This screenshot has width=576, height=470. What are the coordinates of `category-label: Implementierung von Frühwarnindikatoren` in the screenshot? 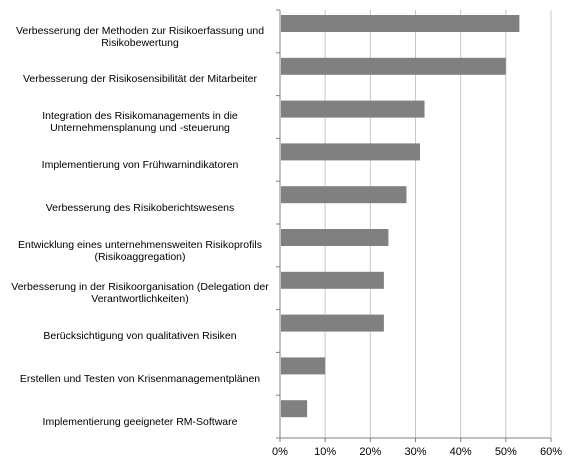 It's located at (140, 164).